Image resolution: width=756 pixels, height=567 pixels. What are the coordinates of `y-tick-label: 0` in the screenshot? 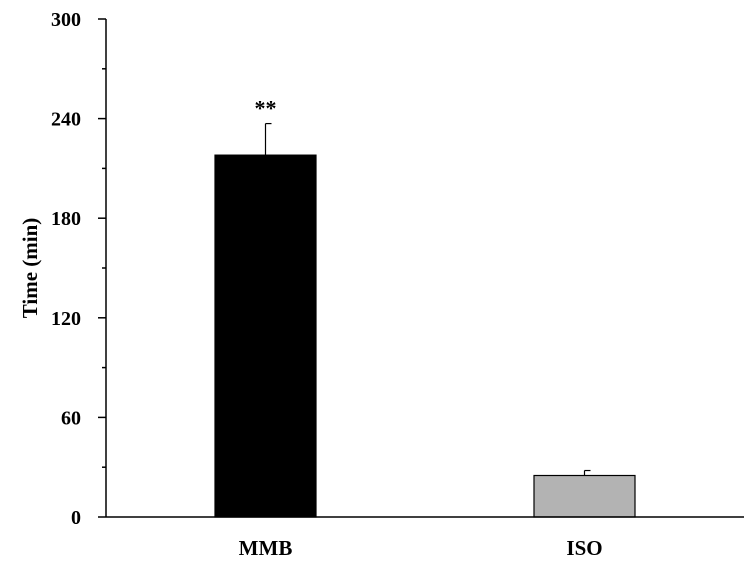 It's located at (76, 518).